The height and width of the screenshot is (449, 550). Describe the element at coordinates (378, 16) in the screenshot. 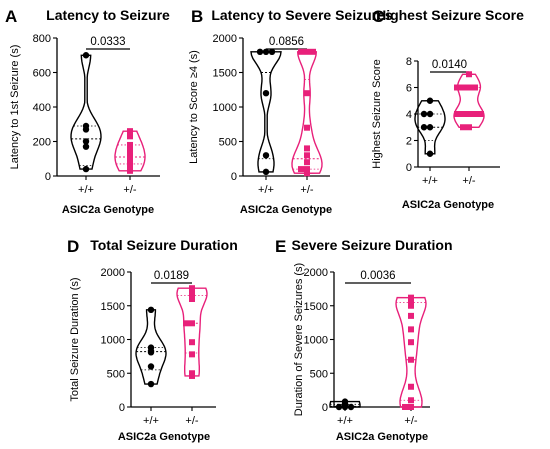

I see `panel-letter: C` at that location.